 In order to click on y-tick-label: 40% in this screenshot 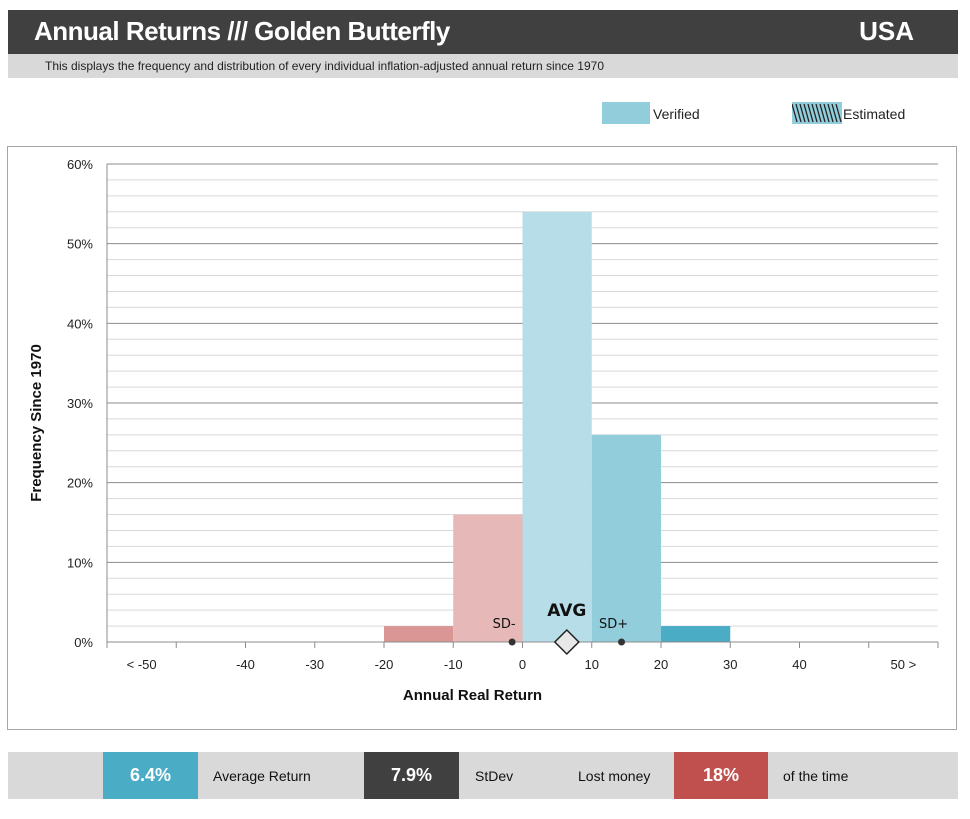, I will do `click(80, 323)`.